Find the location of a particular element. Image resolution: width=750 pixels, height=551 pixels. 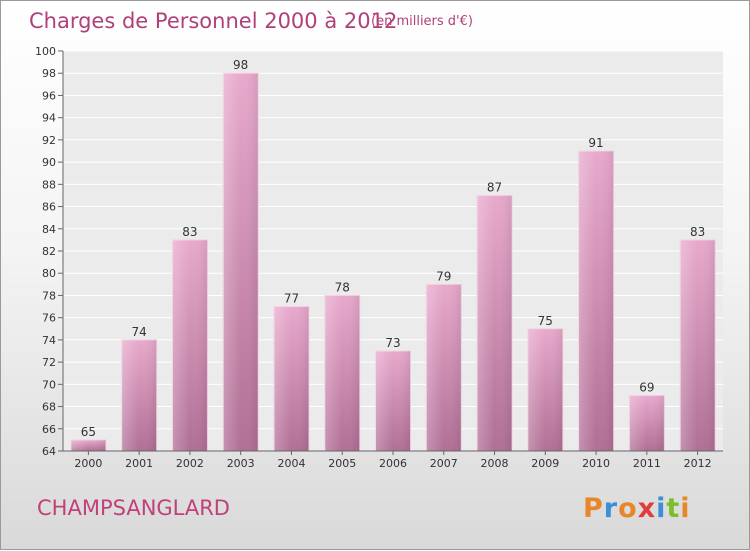

bar-shade-2012 is located at coordinates (698, 345).